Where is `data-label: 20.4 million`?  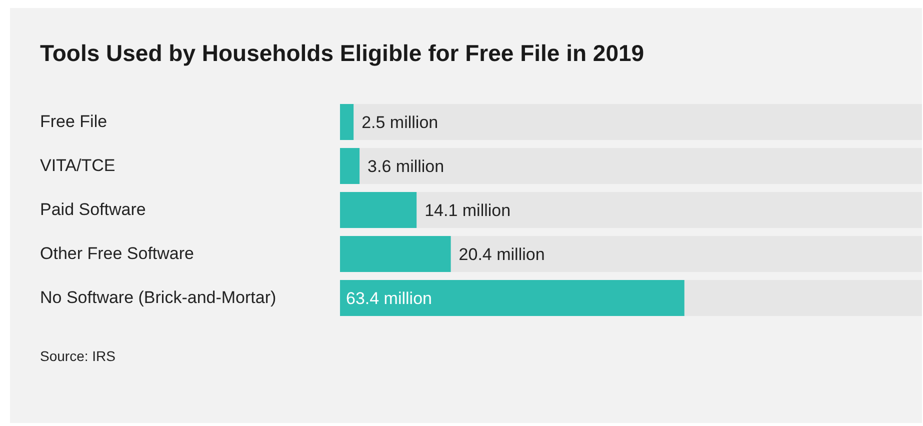
data-label: 20.4 million is located at coordinates (501, 254).